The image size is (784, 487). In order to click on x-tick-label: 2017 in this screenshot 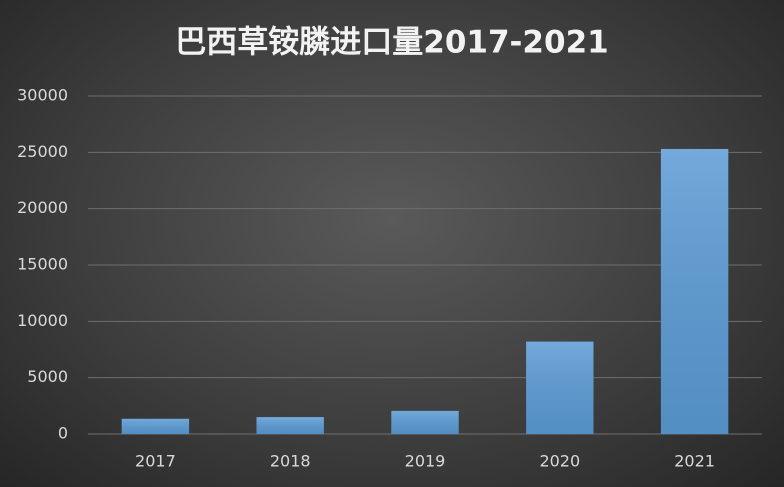, I will do `click(155, 461)`.